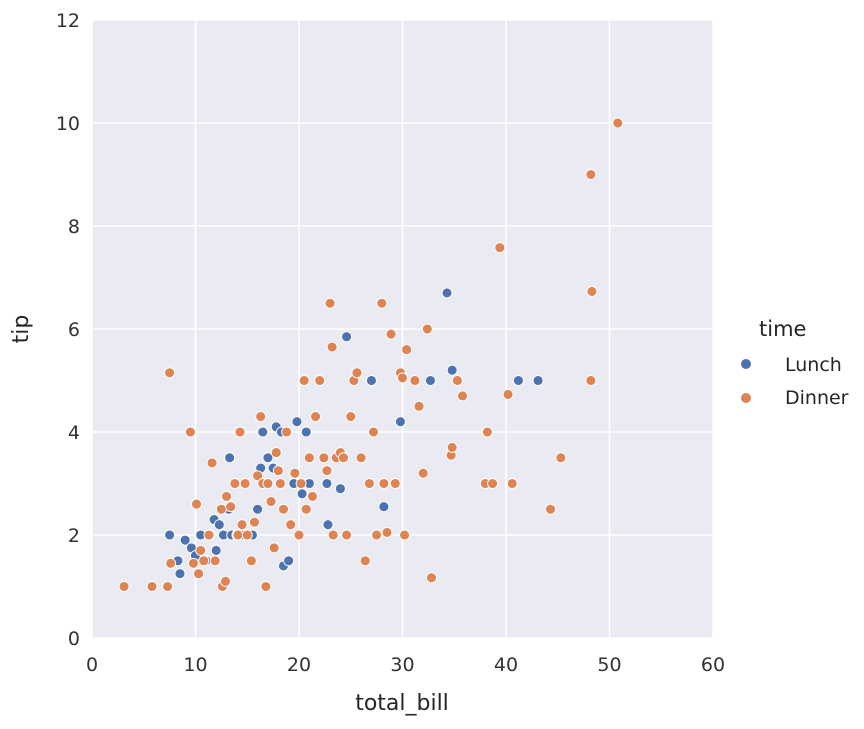  What do you see at coordinates (74, 433) in the screenshot?
I see `y-tick-label: 4` at bounding box center [74, 433].